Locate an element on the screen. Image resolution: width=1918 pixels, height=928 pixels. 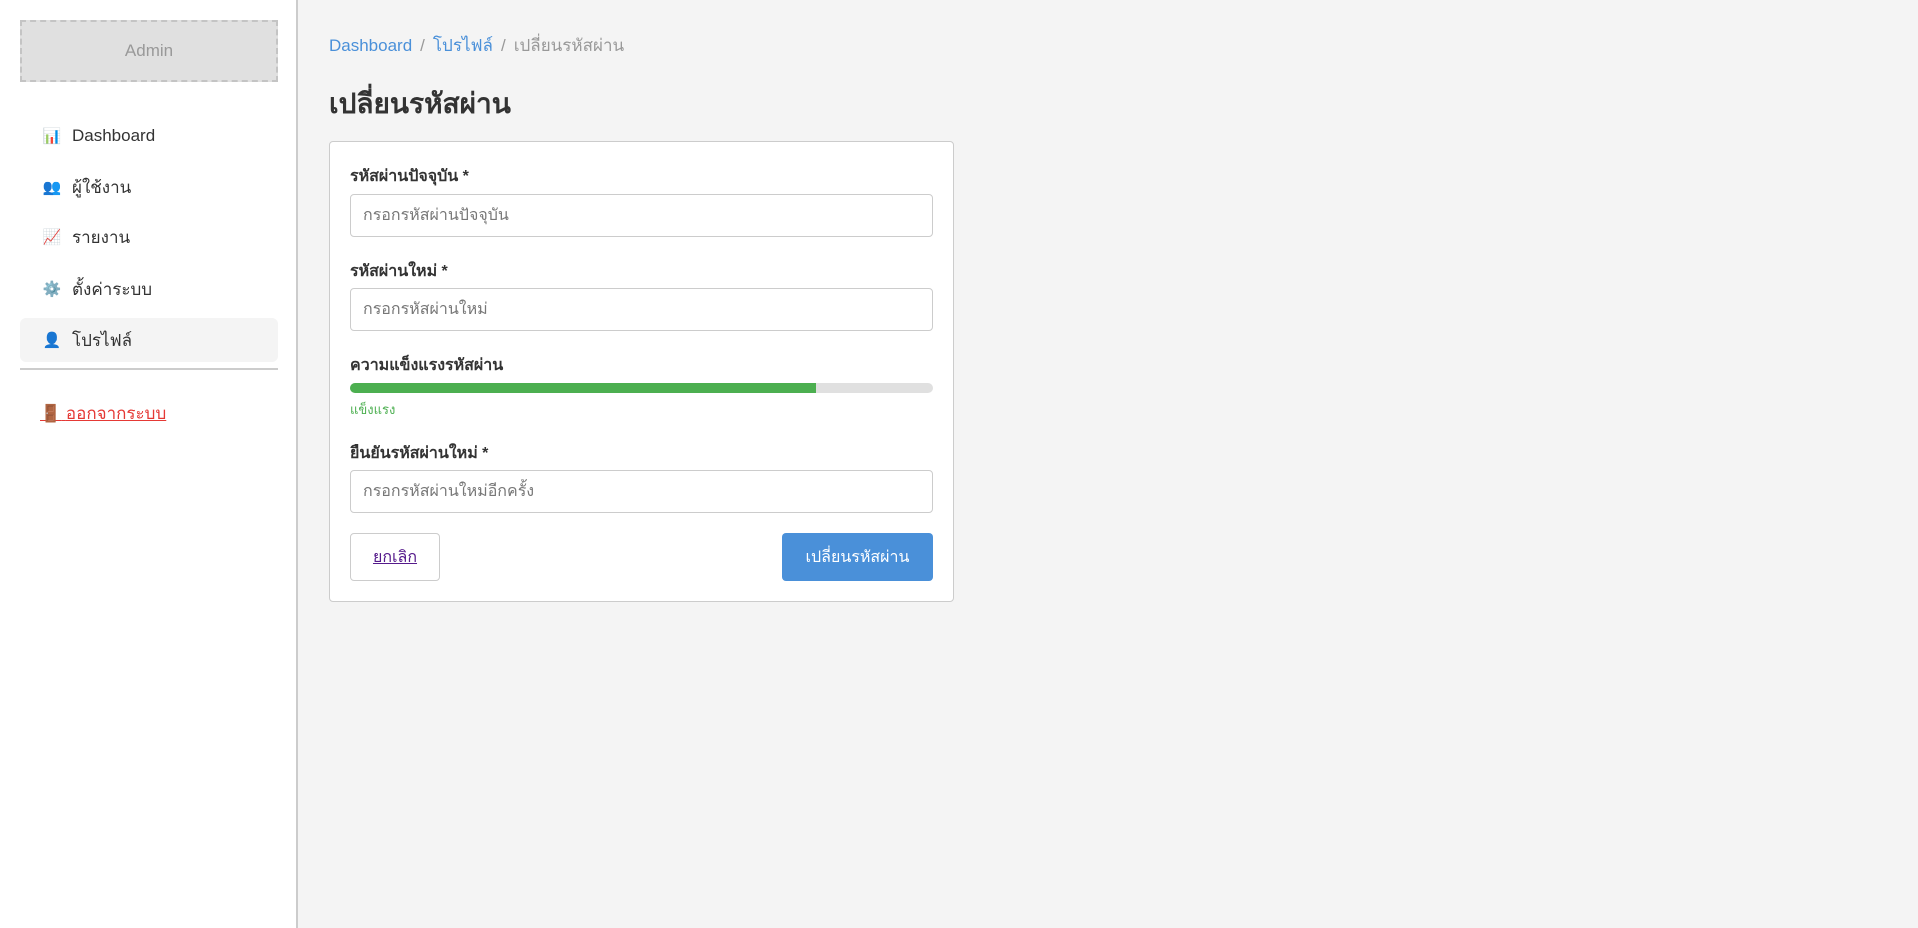
confirm-password-label: ยืนยันรหัสผ่านใหม่ * is located at coordinates (419, 453).